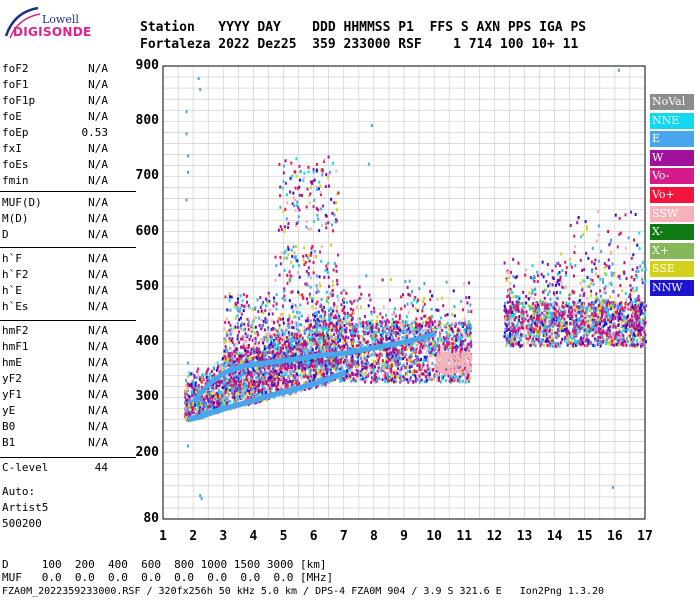 The image size is (700, 600). I want to click on parameter-name: yE, so click(9, 410).